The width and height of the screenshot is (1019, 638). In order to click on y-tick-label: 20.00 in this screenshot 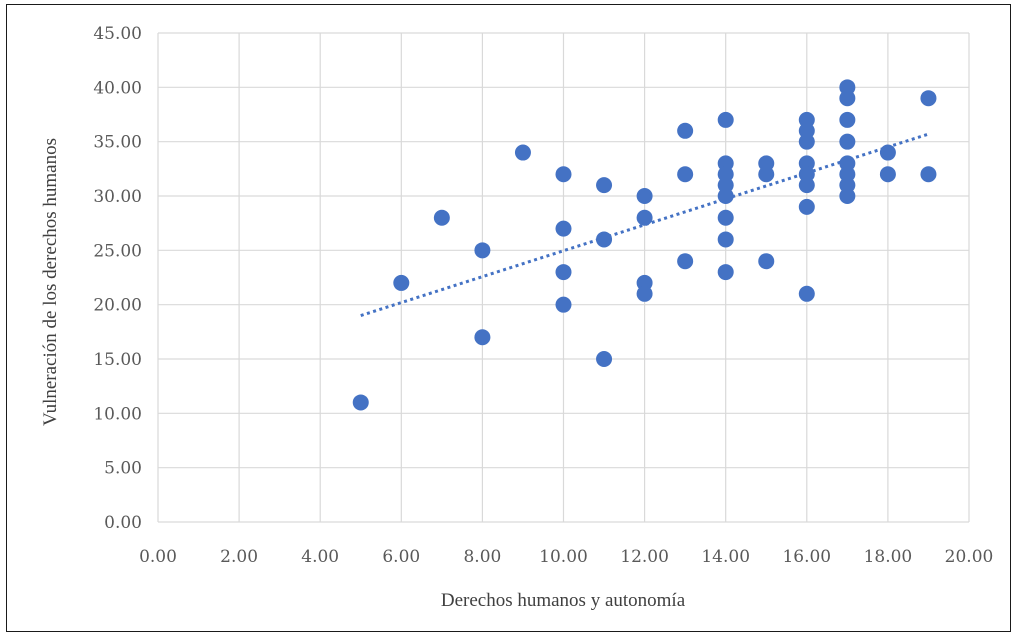, I will do `click(117, 306)`.